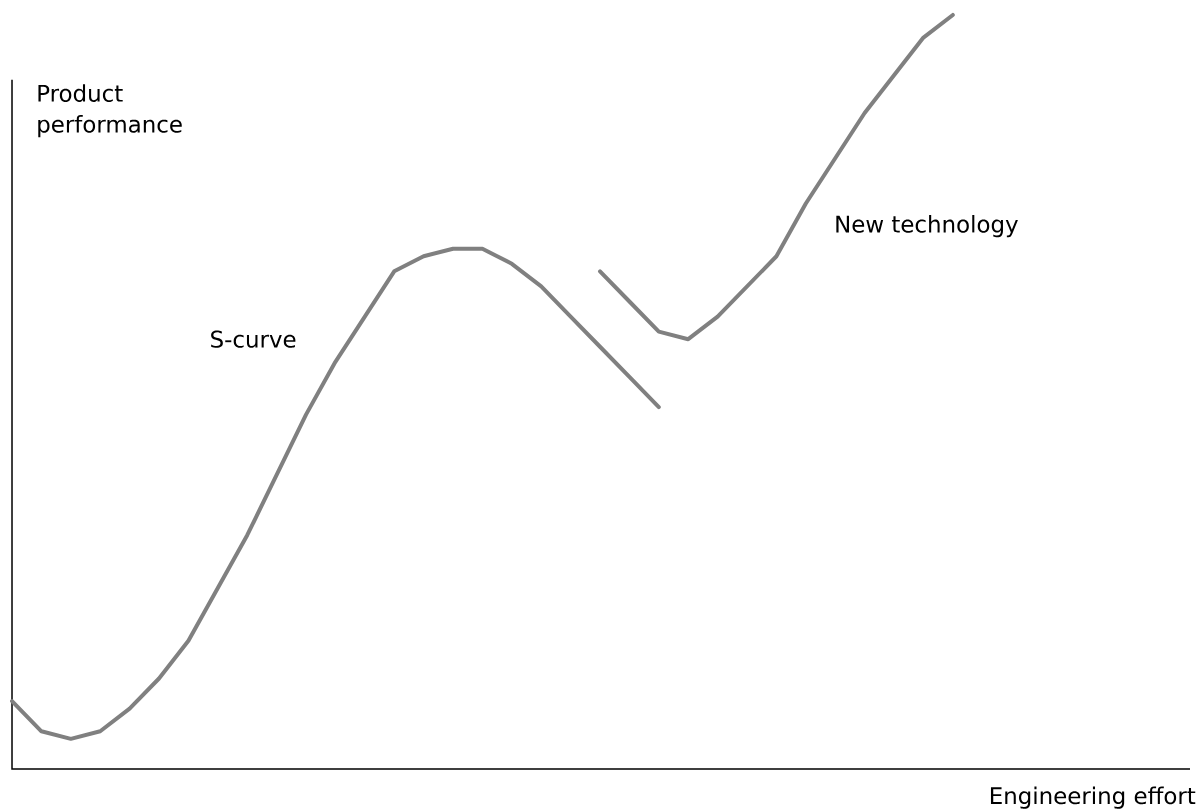 The width and height of the screenshot is (1203, 811). I want to click on y-axis-title: Product performance, so click(110, 111).